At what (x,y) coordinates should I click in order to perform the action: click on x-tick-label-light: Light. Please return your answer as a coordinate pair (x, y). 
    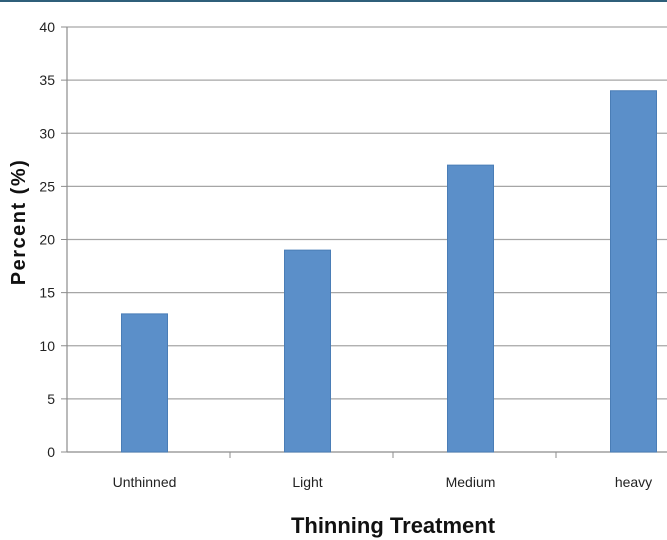
    Looking at the image, I should click on (307, 482).